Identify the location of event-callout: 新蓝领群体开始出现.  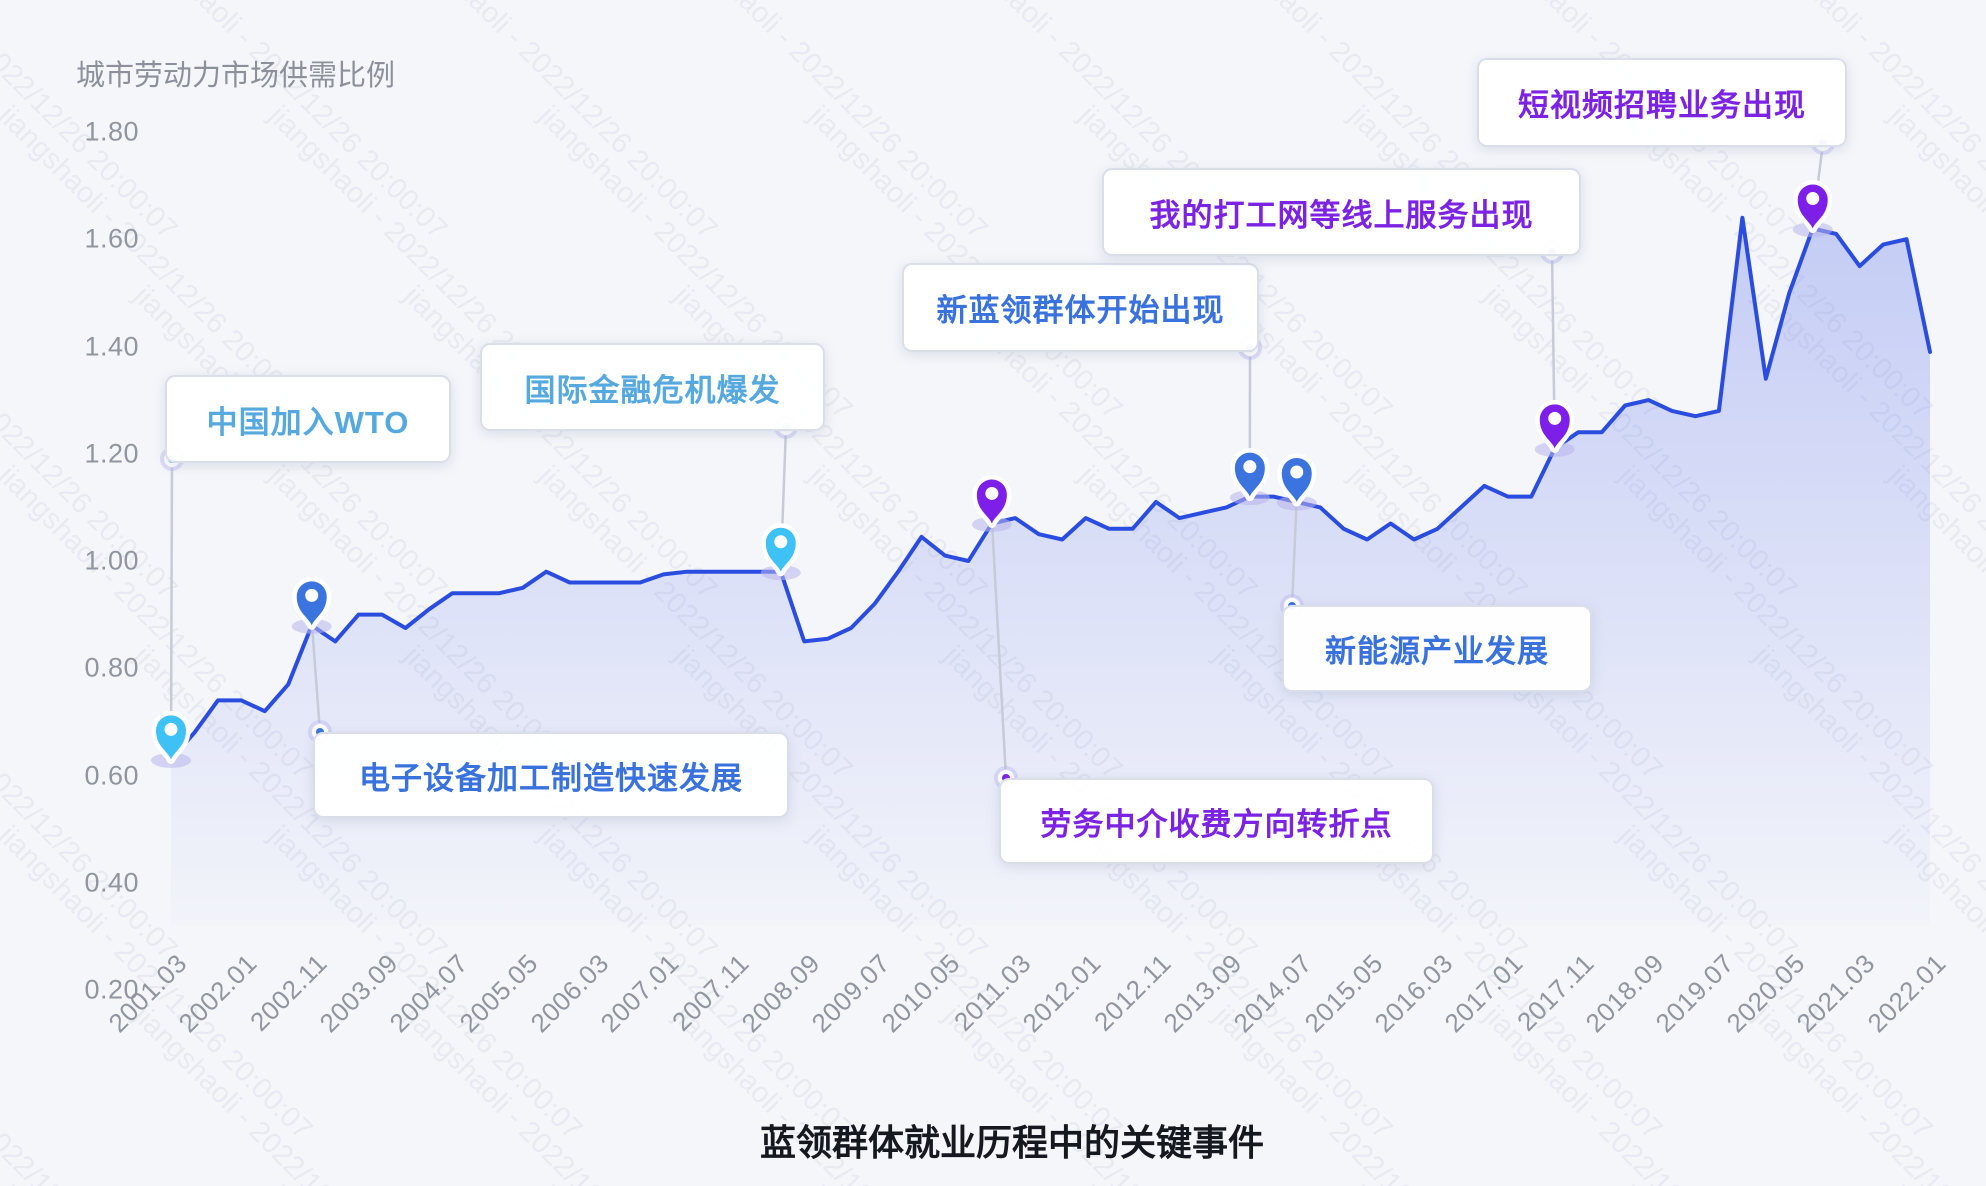
(1080, 307).